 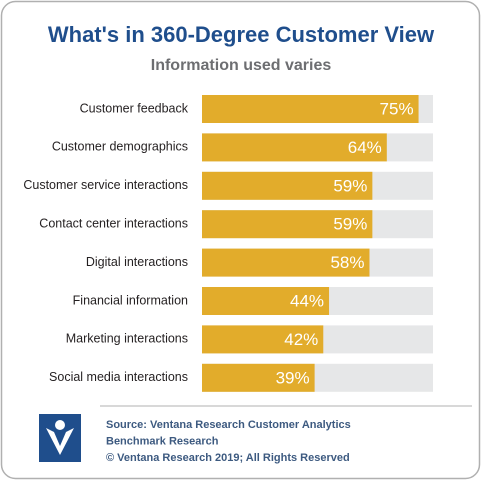 What do you see at coordinates (365, 147) in the screenshot?
I see `value-label: 64%` at bounding box center [365, 147].